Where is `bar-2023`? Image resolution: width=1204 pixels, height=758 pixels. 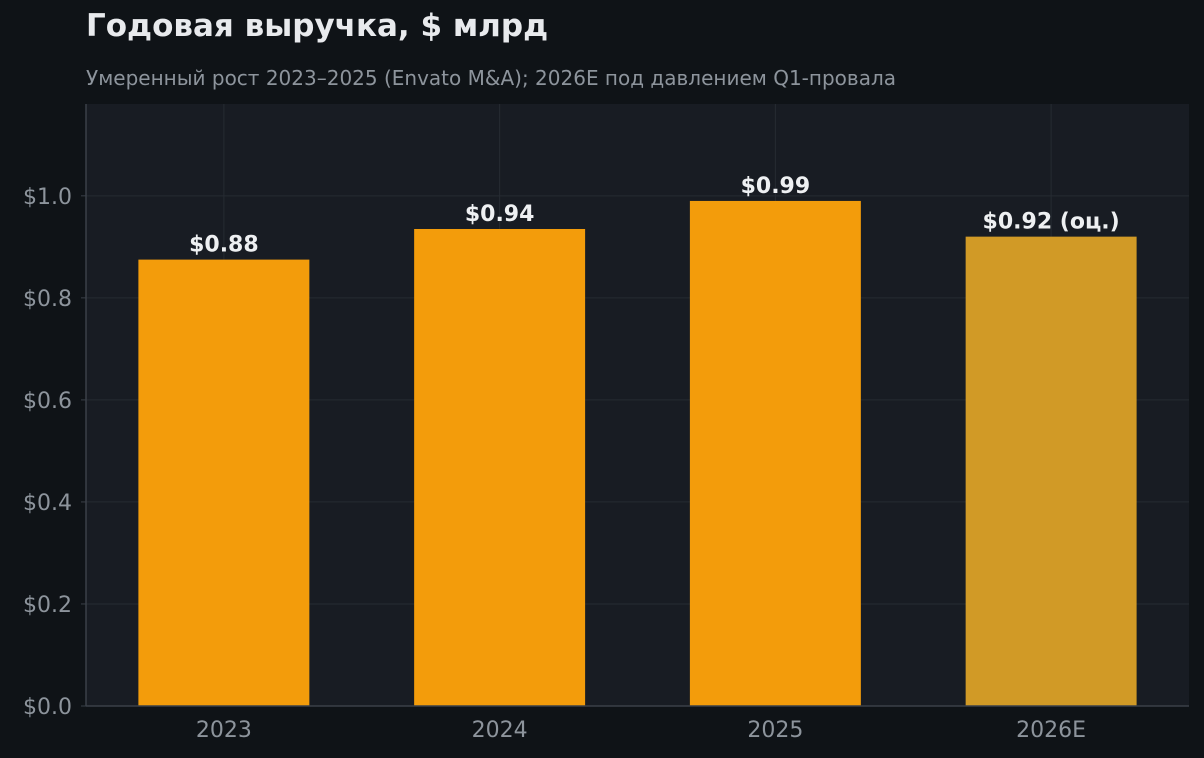 bar-2023 is located at coordinates (224, 482).